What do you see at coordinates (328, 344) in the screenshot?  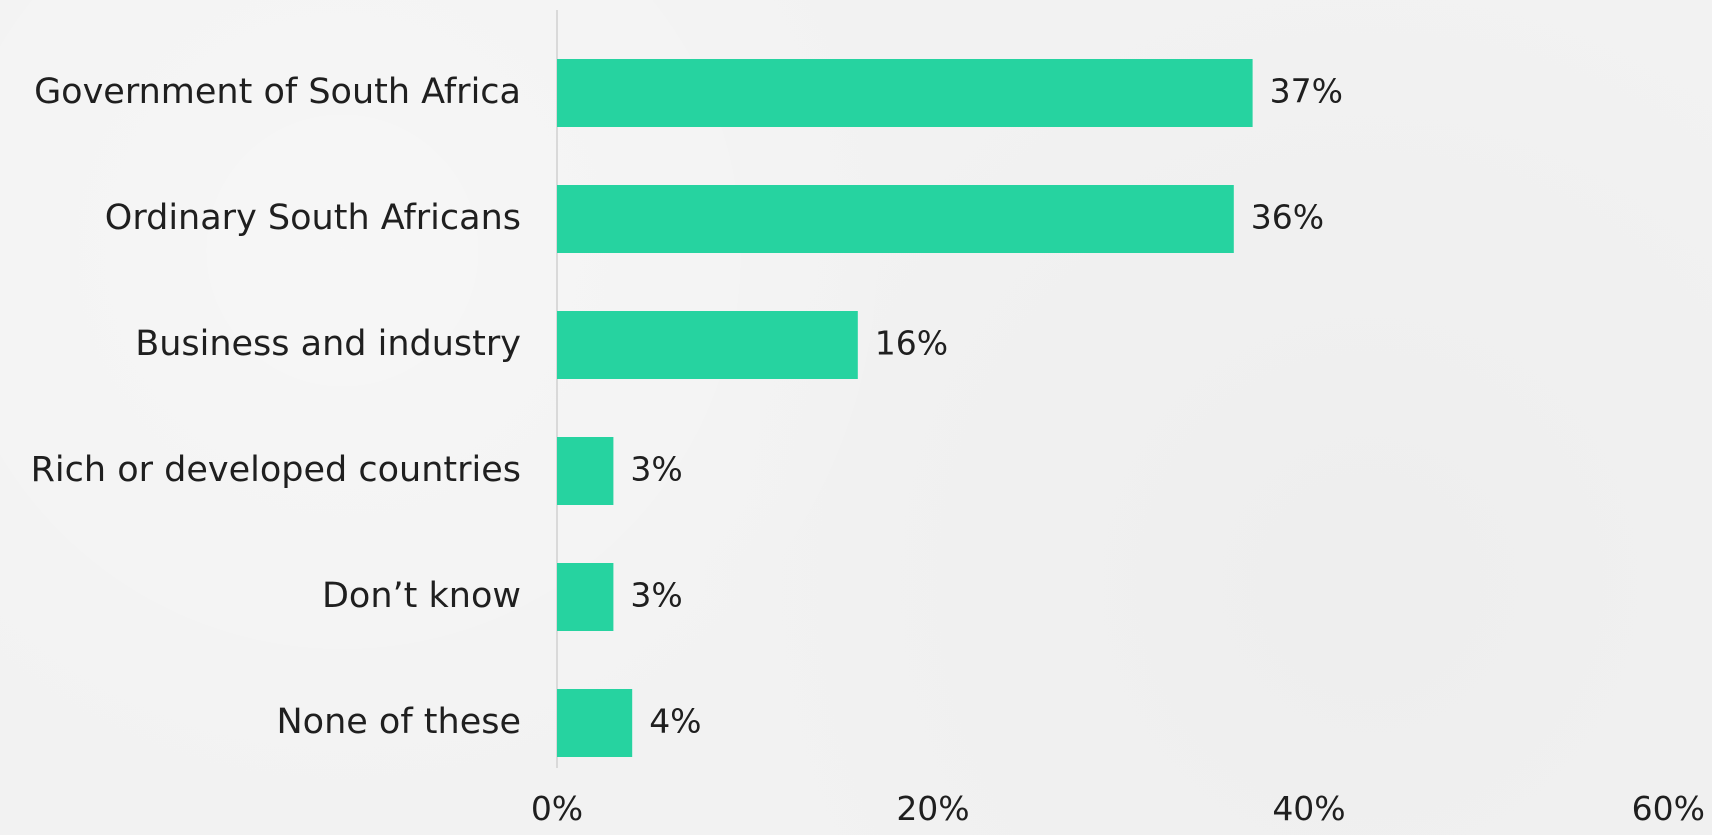 I see `category-label: Business and industry` at bounding box center [328, 344].